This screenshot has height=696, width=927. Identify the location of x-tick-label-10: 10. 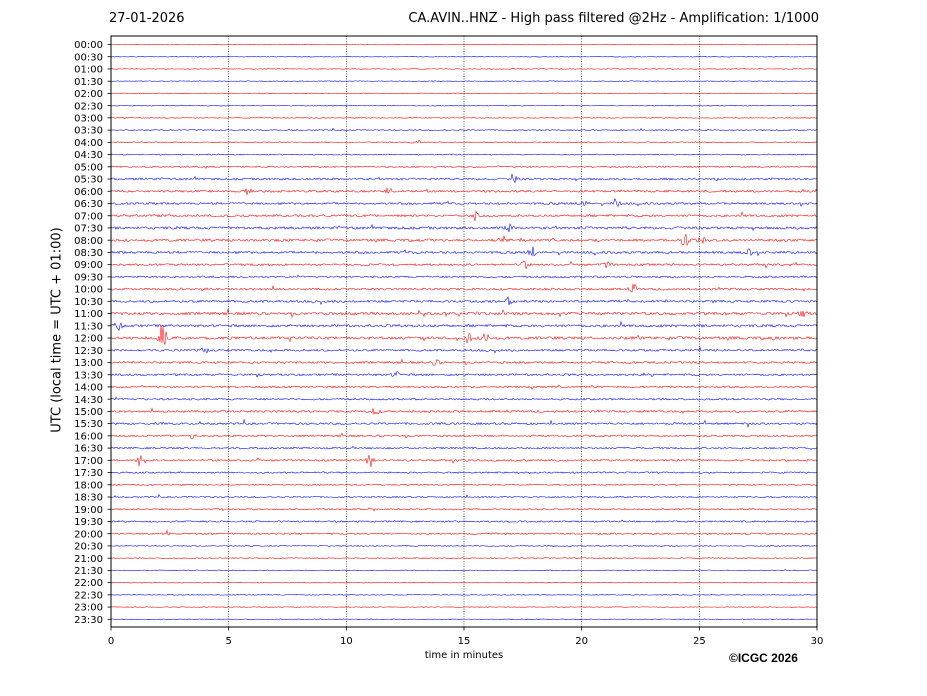
(346, 641).